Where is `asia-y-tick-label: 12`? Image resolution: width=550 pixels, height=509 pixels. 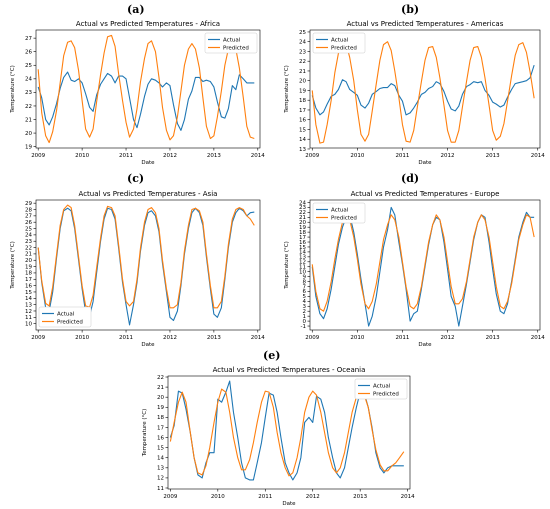 asia-y-tick-label: 12 is located at coordinates (28, 312).